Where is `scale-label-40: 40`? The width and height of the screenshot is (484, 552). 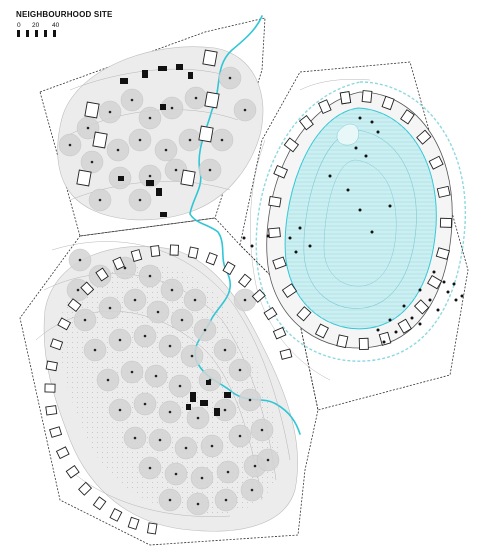
scale-label-40: 40 is located at coordinates (56, 25).